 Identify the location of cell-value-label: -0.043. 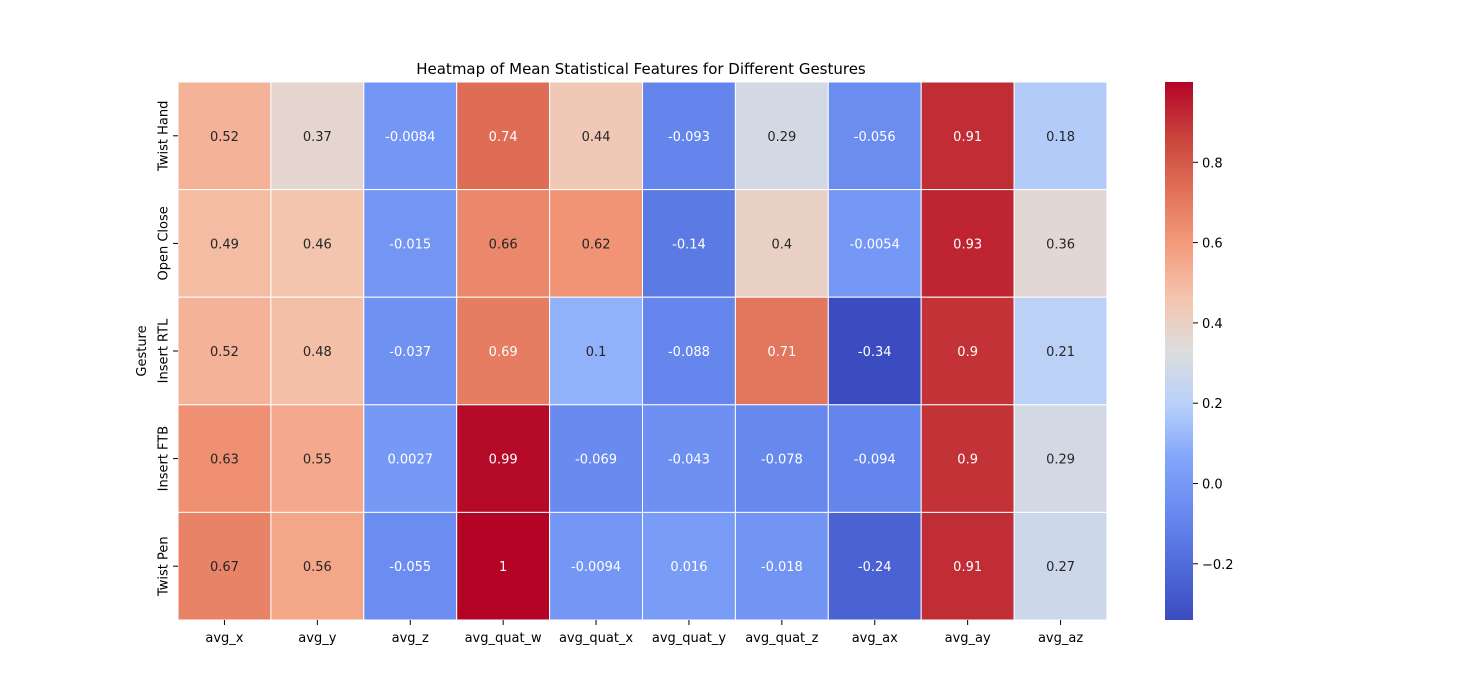
(689, 460).